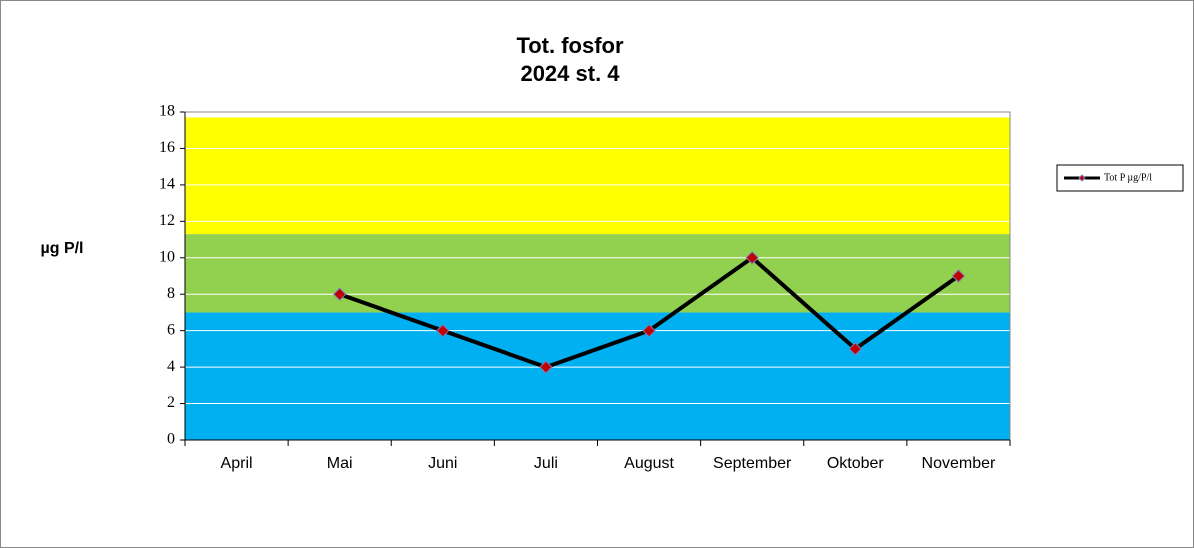 The width and height of the screenshot is (1194, 548). I want to click on y-tick-label: 18, so click(167, 111).